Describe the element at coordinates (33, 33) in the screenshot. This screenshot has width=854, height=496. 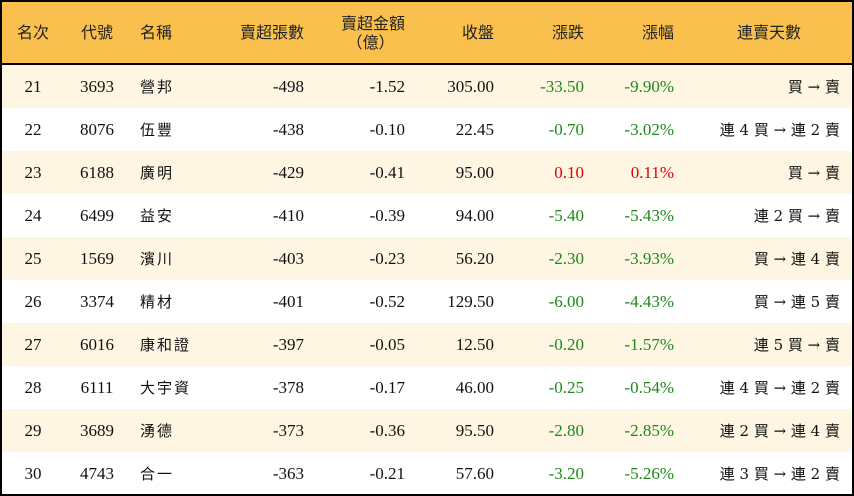
I see `header-rank: 名次` at that location.